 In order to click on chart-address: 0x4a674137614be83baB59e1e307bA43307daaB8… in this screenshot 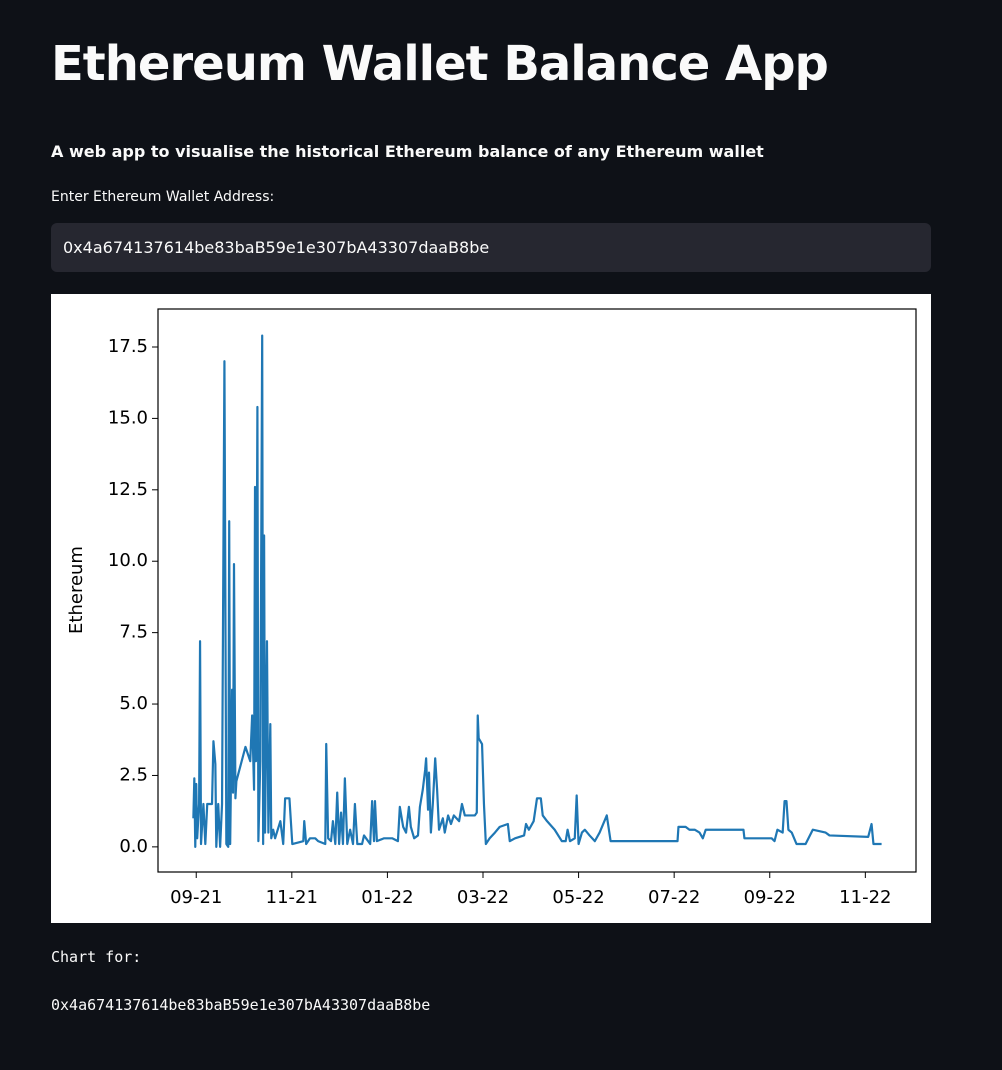, I will do `click(241, 1005)`.